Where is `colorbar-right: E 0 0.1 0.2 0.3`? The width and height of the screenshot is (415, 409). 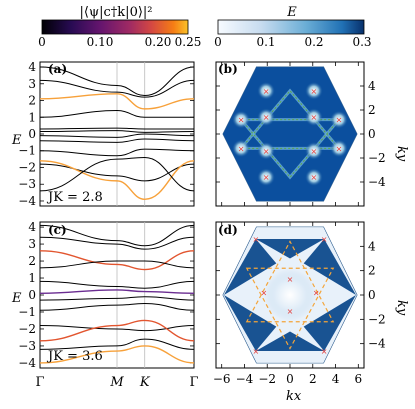
colorbar-right: E 0 0.1 0.2 0.3 is located at coordinates (292, 27).